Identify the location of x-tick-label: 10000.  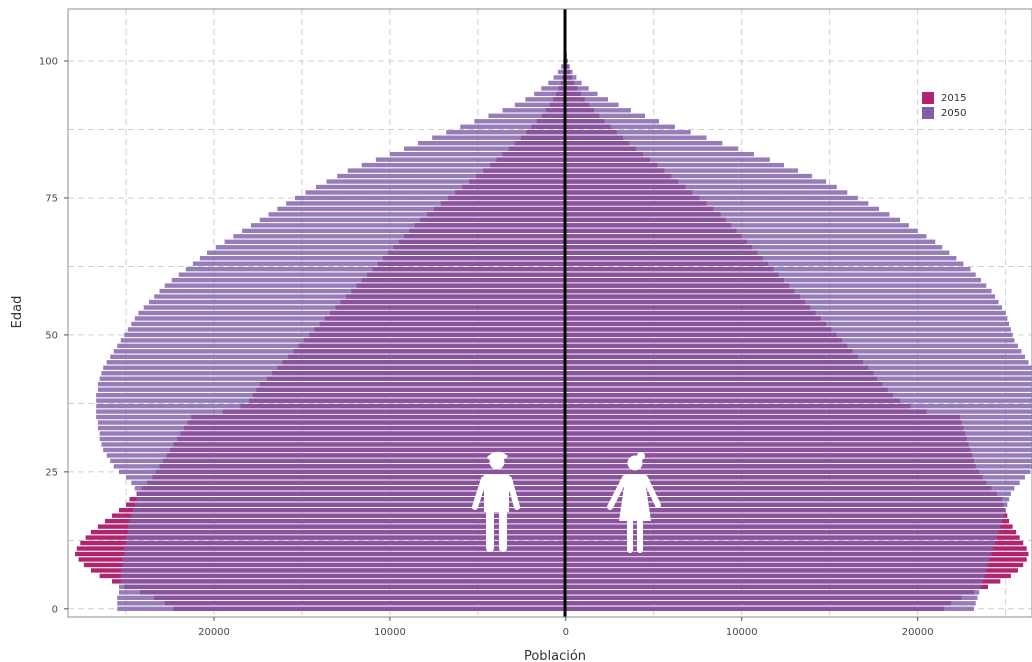
(742, 632).